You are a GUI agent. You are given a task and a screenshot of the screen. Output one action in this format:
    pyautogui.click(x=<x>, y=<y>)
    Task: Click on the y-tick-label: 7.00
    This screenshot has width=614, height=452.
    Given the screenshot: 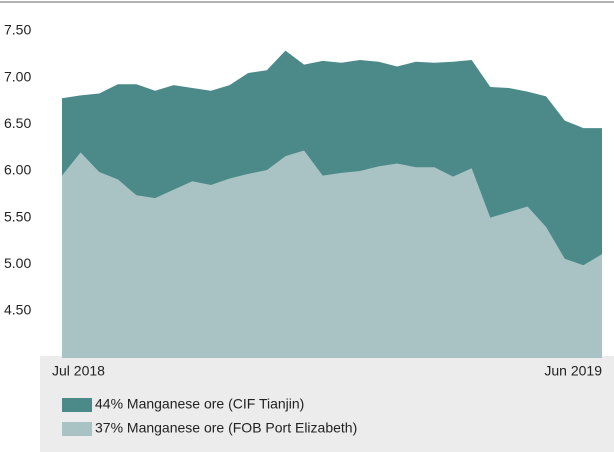 What is the action you would take?
    pyautogui.click(x=17, y=76)
    